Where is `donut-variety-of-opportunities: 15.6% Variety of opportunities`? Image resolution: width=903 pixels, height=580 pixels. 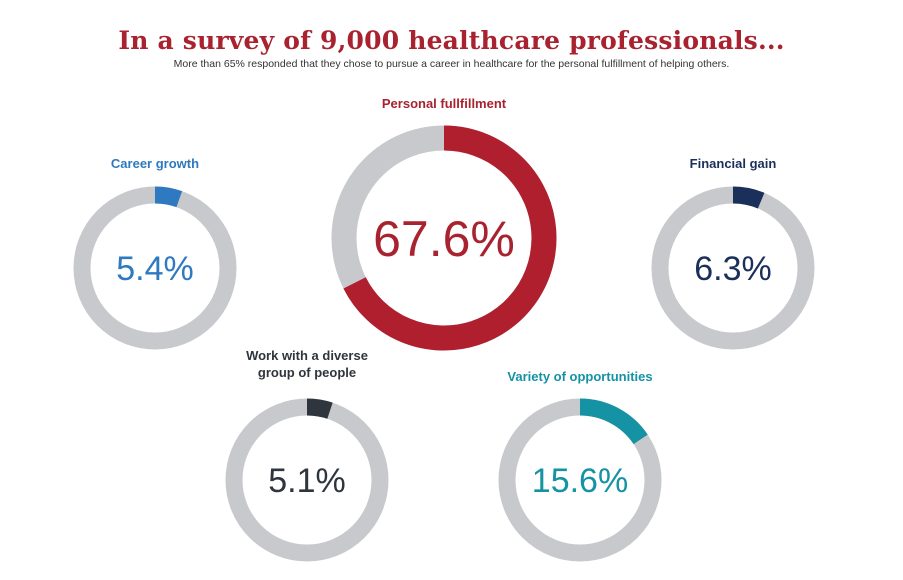
donut-variety-of-opportunities: 15.6% Variety of opportunities is located at coordinates (580, 465).